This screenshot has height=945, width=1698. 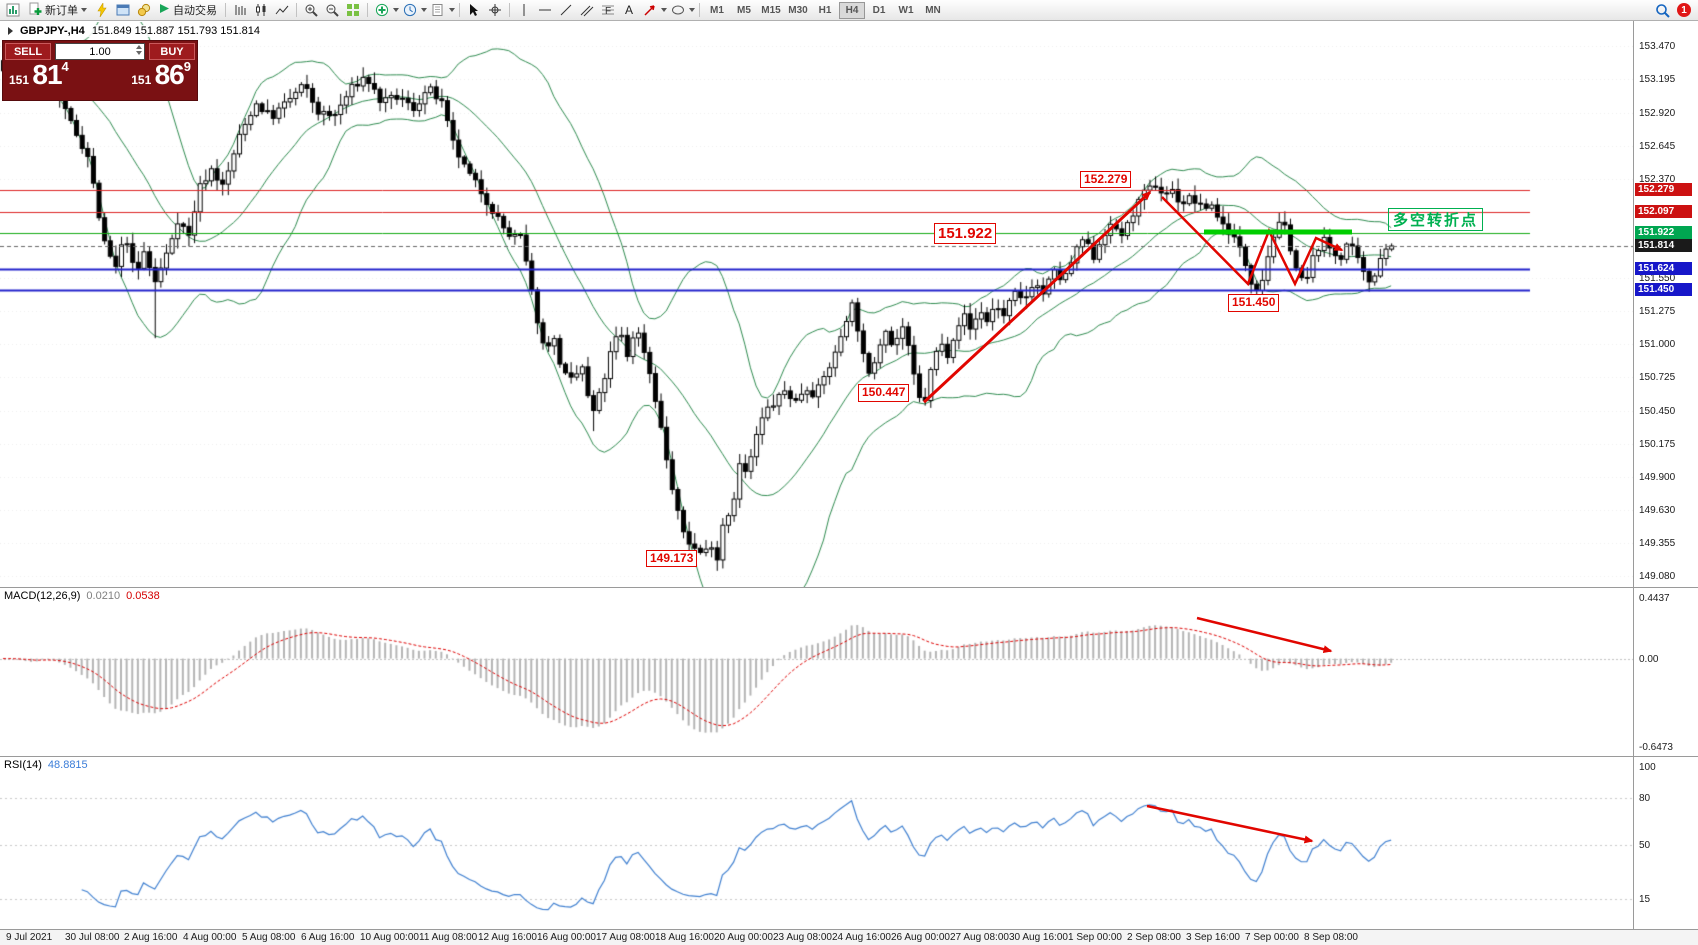 What do you see at coordinates (495, 10) in the screenshot?
I see `crosshair-icon` at bounding box center [495, 10].